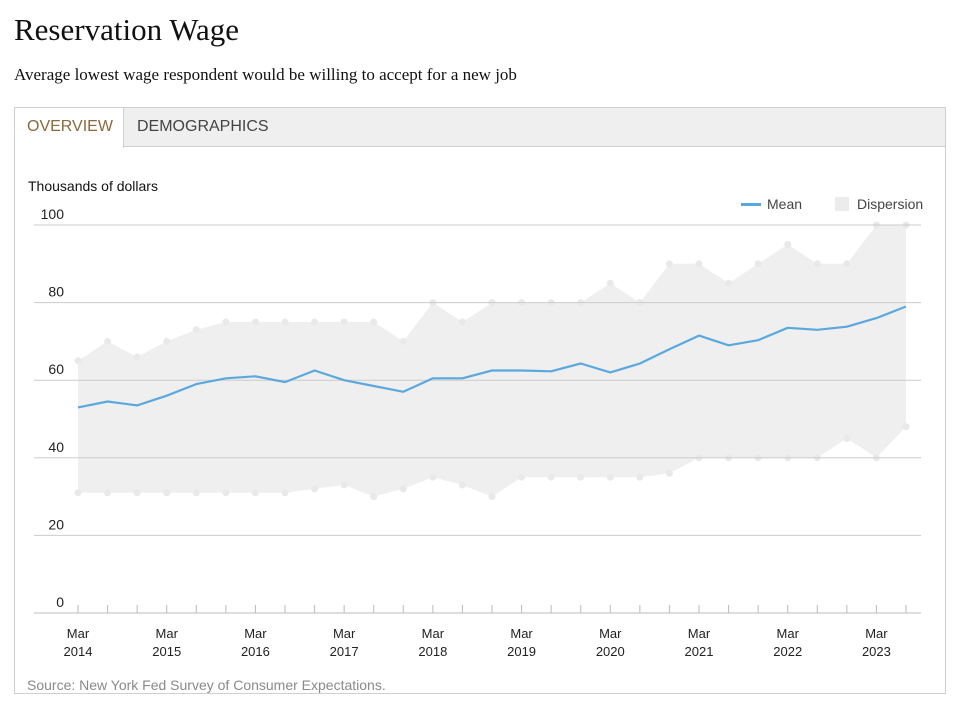  What do you see at coordinates (255, 651) in the screenshot?
I see `x-tick-year: 2016` at bounding box center [255, 651].